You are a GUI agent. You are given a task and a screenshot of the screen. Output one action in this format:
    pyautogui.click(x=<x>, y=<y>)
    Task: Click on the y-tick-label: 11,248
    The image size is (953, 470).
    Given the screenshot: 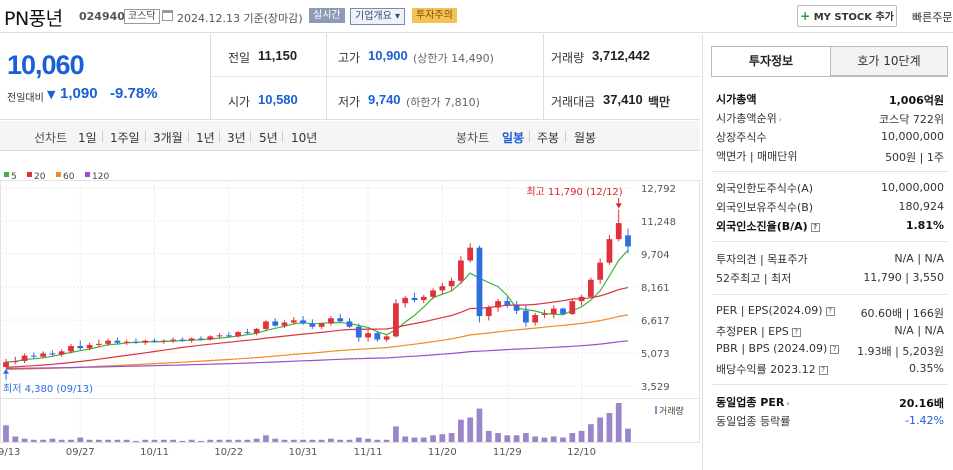 What is the action you would take?
    pyautogui.click(x=658, y=222)
    